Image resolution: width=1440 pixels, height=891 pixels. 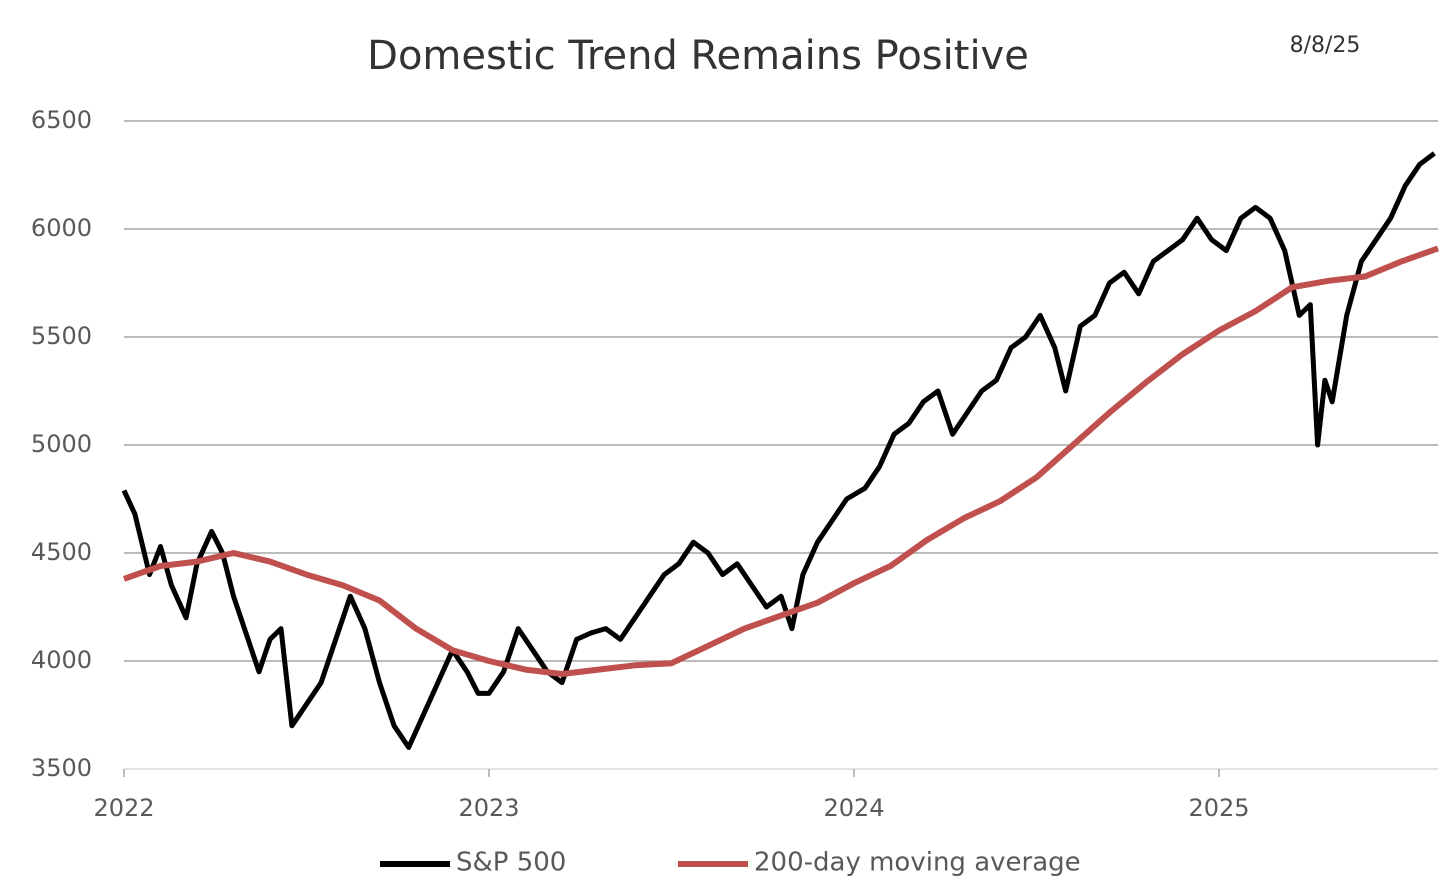 What do you see at coordinates (488, 808) in the screenshot?
I see `x-tick-label: 2023` at bounding box center [488, 808].